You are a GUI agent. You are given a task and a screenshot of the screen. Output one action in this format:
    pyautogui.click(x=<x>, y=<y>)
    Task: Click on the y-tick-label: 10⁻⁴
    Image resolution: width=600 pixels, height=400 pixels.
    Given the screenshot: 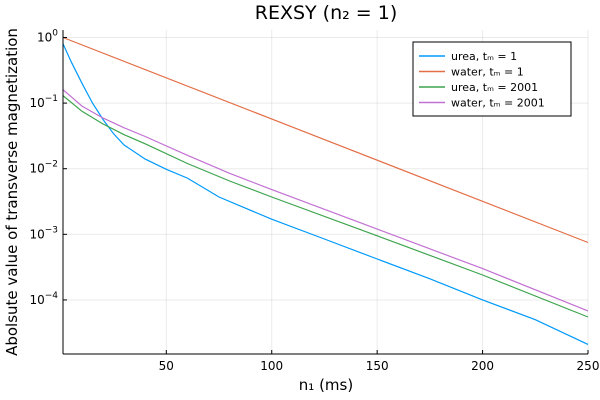 What is the action you would take?
    pyautogui.click(x=43, y=299)
    